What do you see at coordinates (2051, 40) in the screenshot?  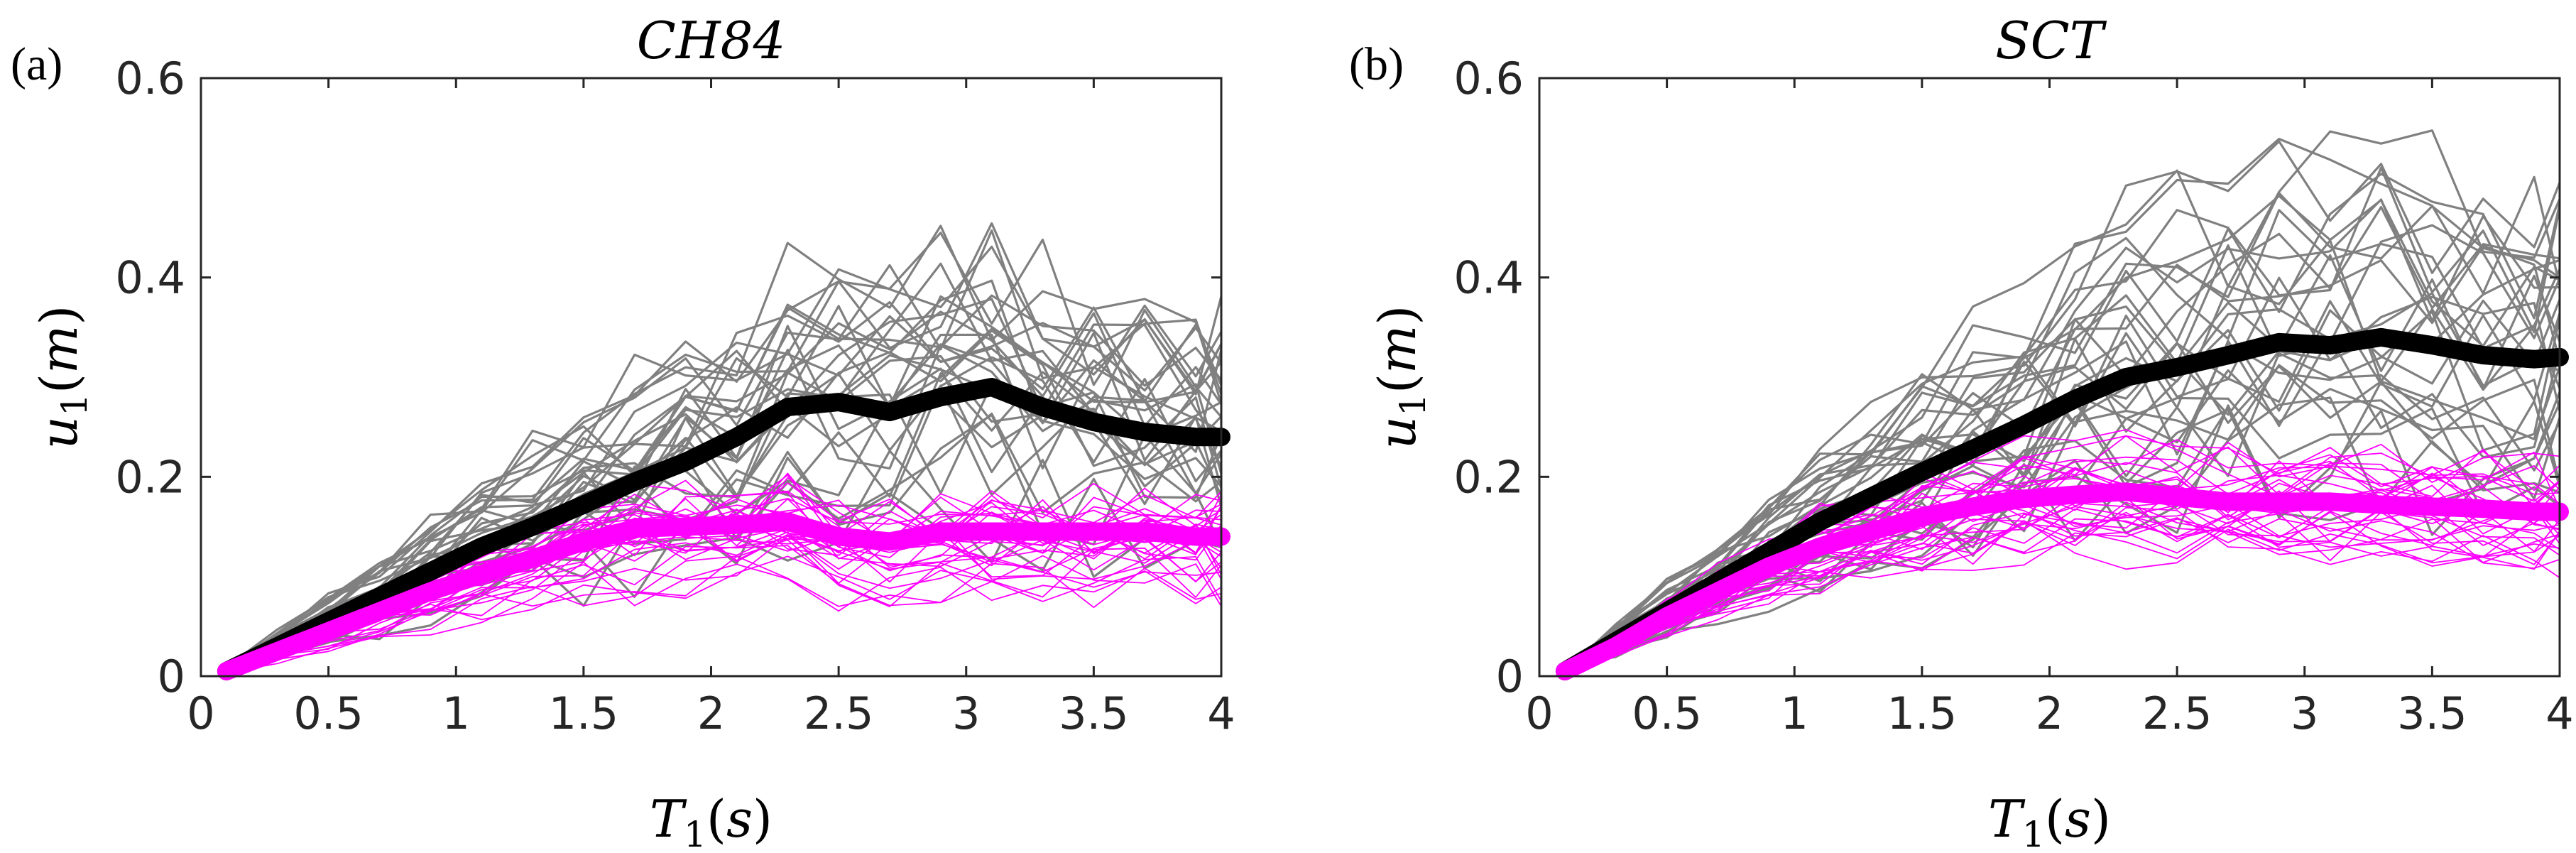 I see `chart-title: SCT` at bounding box center [2051, 40].